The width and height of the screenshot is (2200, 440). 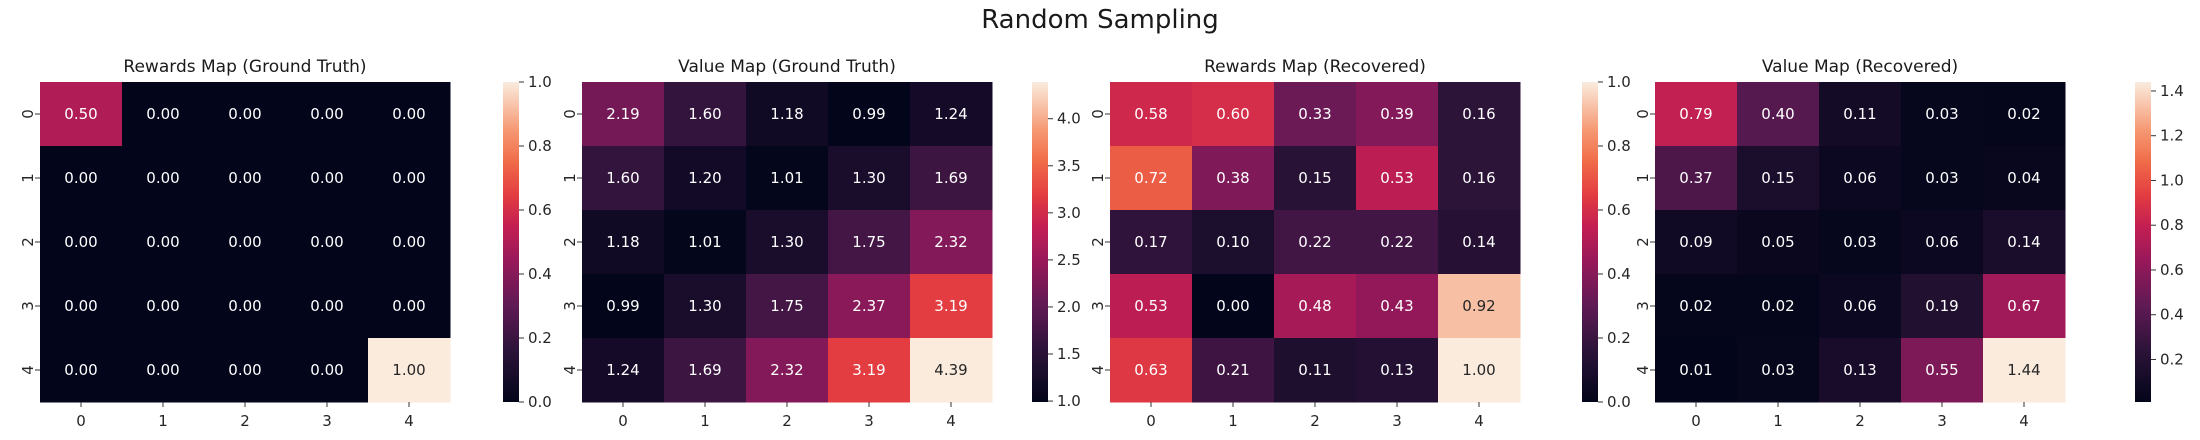 I want to click on cell-annotation: 0.92, so click(x=1478, y=306).